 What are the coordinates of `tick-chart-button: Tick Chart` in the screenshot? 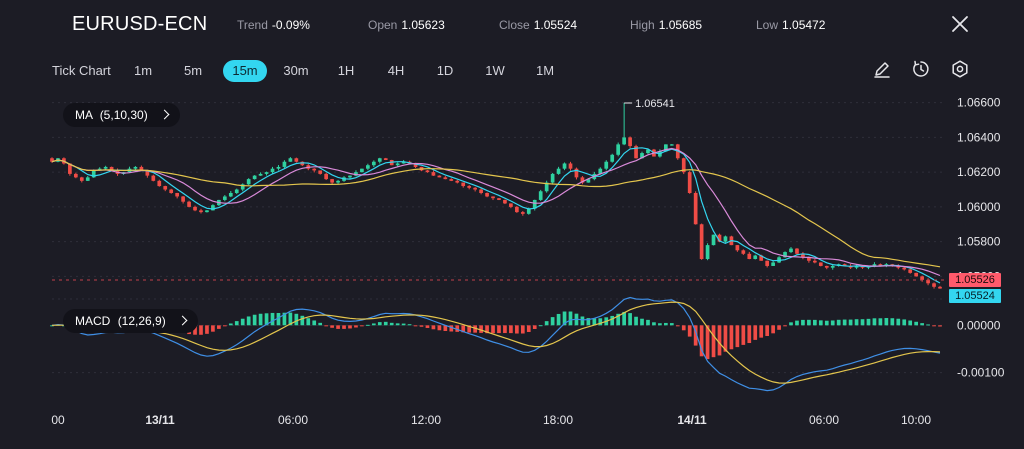 It's located at (81, 70).